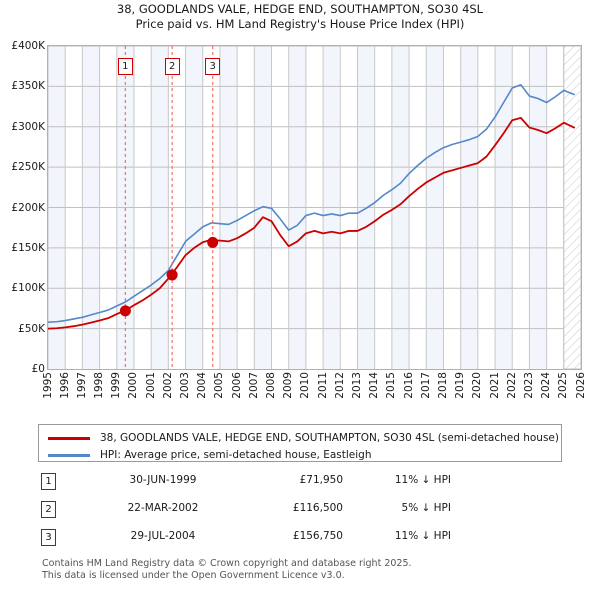  Describe the element at coordinates (460, 385) in the screenshot. I see `x-tick-label: 2019` at that location.